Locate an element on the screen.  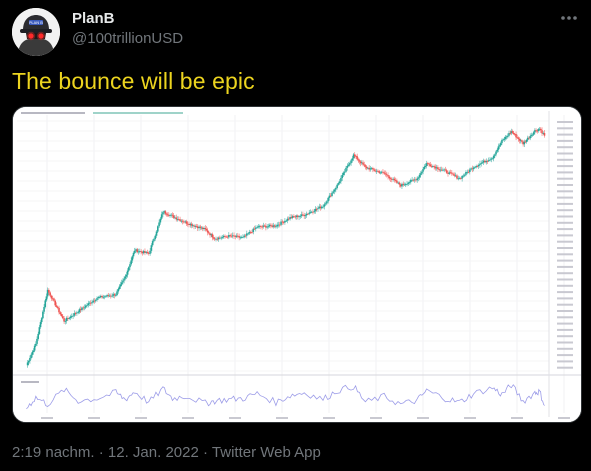
more-horizontal-icon is located at coordinates (569, 18).